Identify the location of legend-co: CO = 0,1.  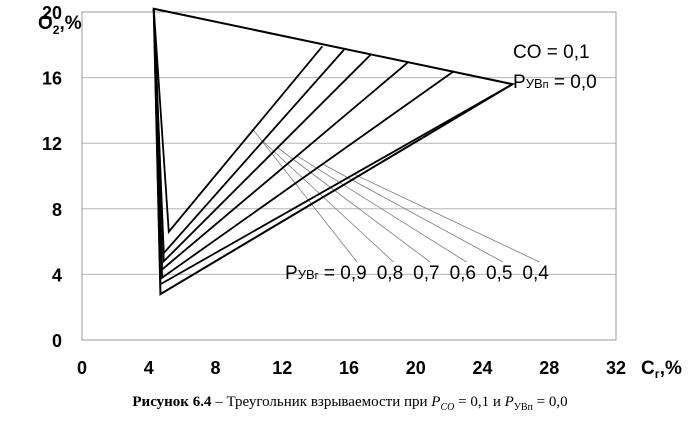
(551, 52).